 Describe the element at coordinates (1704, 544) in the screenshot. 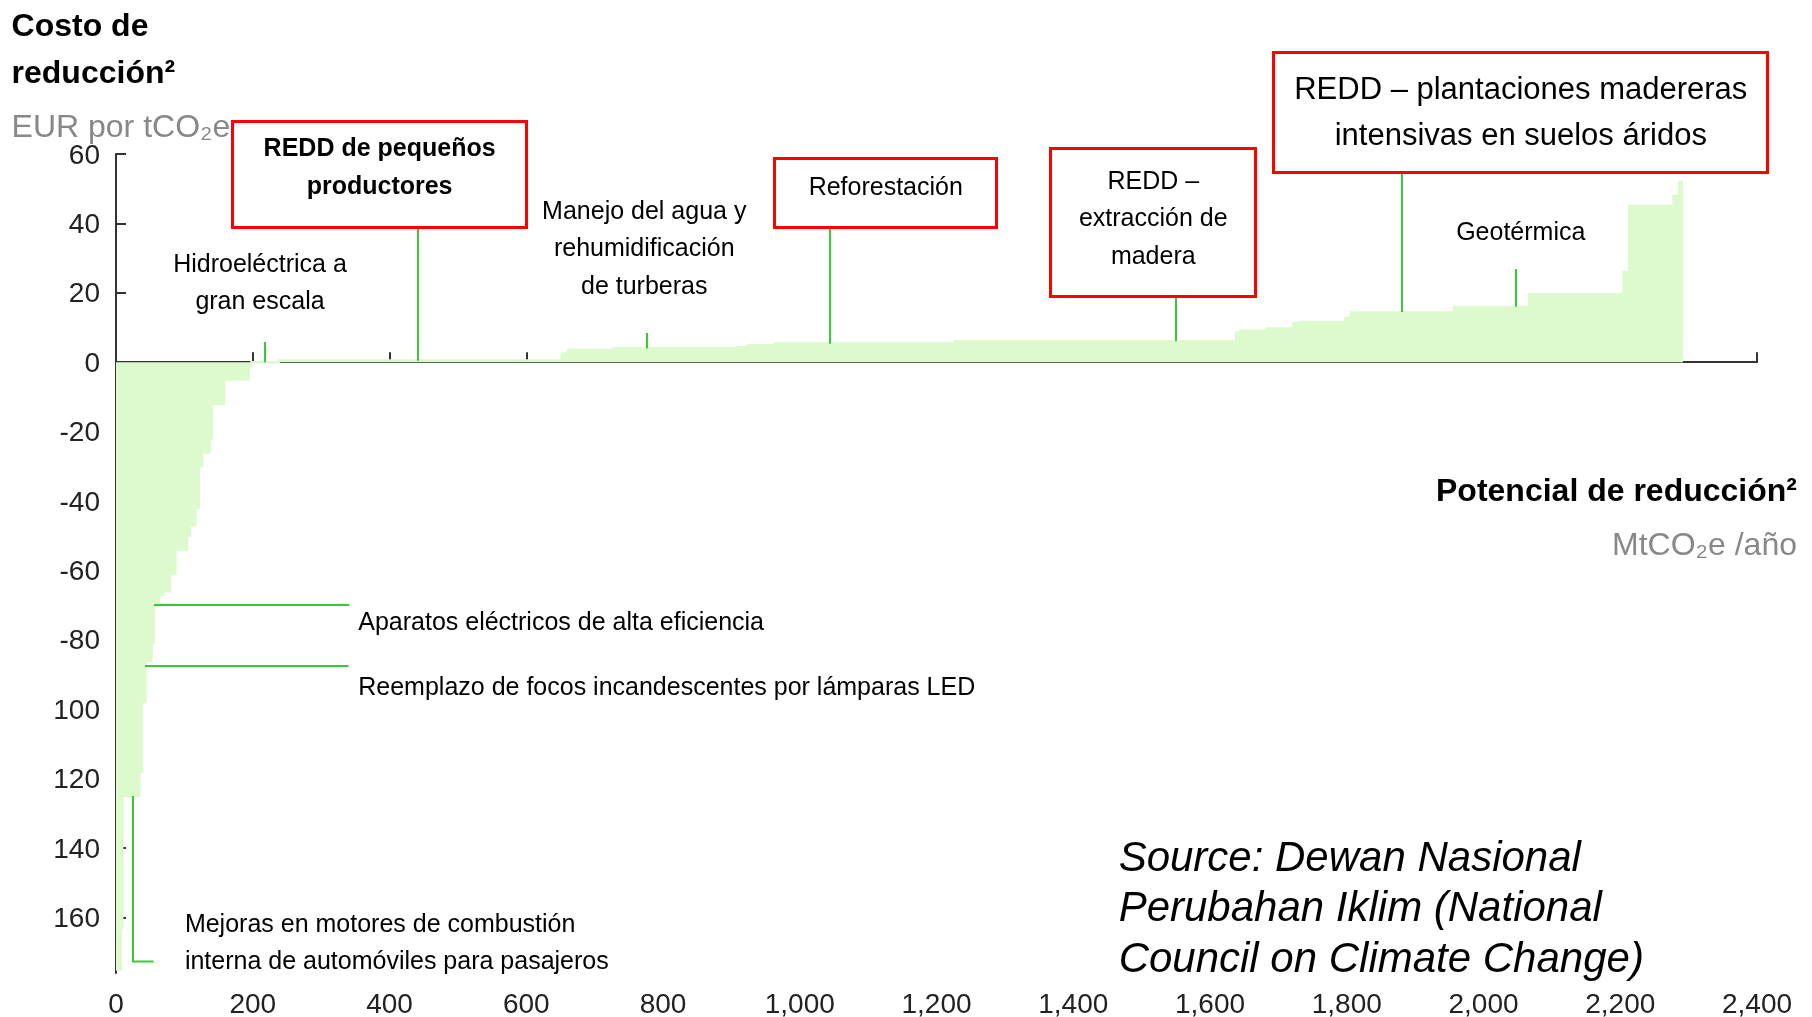

I see `annotation: MtCO₂e /año` at that location.